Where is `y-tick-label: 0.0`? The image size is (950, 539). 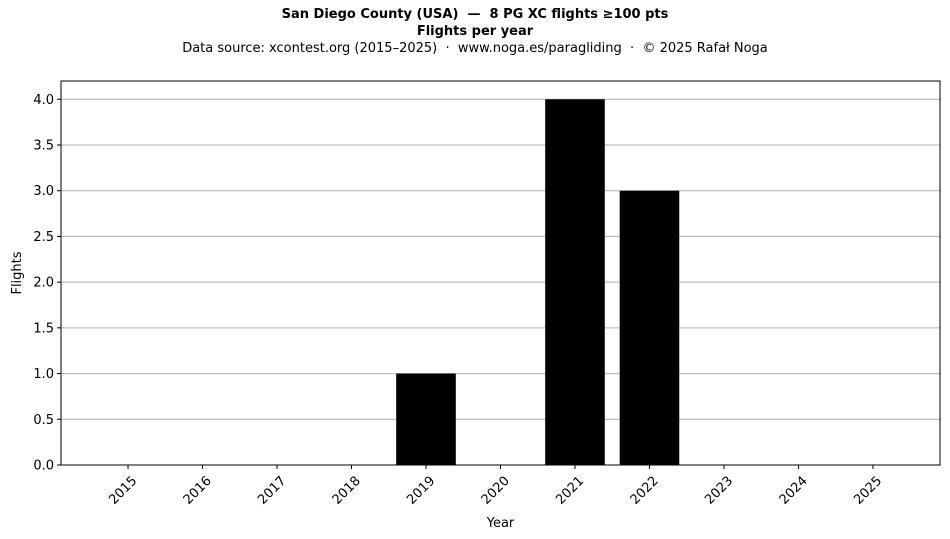
y-tick-label: 0.0 is located at coordinates (43, 466).